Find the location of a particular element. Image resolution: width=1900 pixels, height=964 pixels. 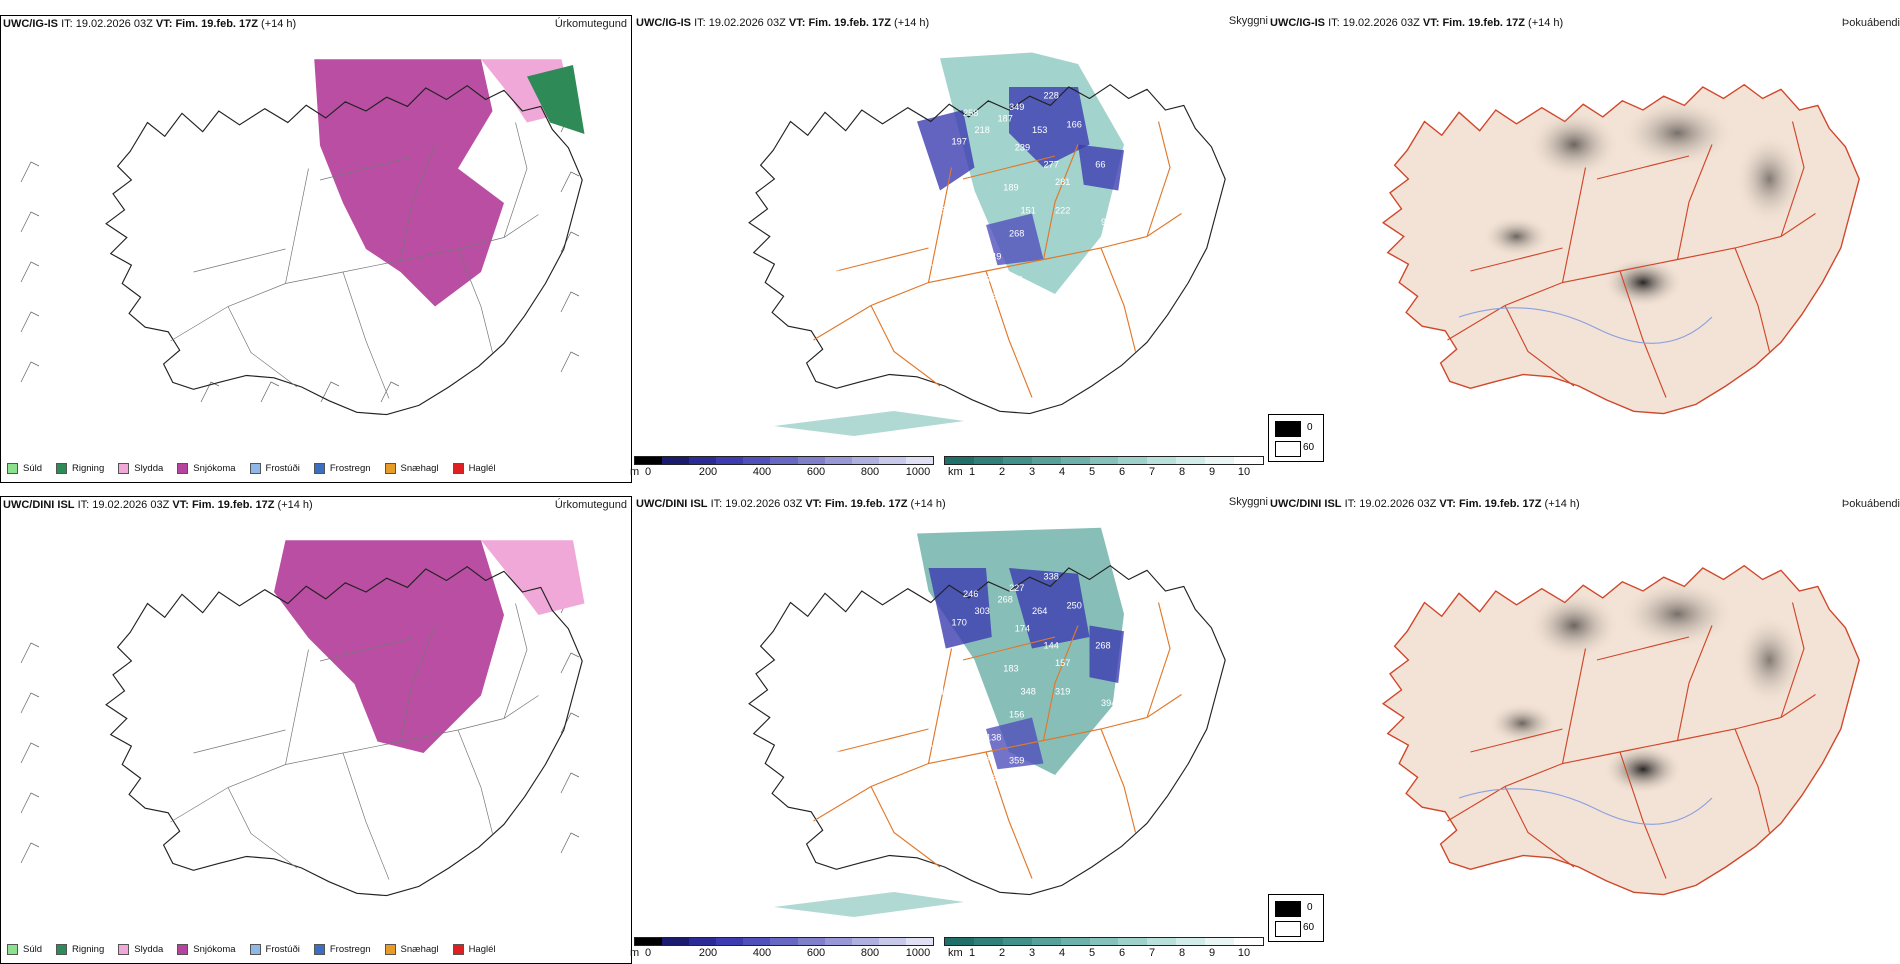

legend-item-freezing-drizzle: Frostúði is located at coordinates (274, 468).